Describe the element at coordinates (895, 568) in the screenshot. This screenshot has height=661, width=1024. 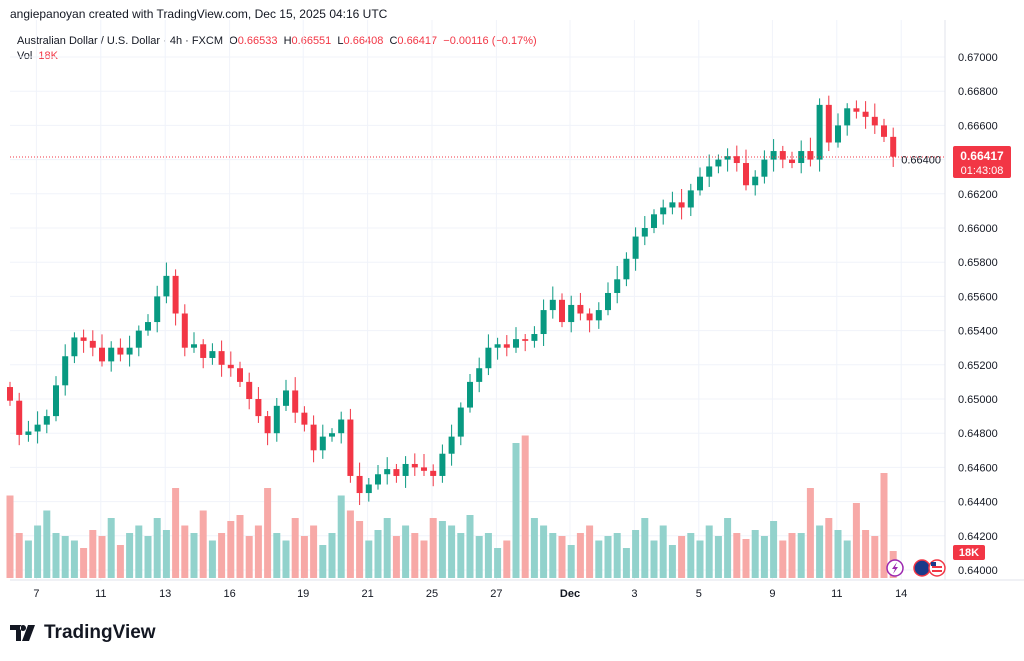
I see `lightning-icon` at that location.